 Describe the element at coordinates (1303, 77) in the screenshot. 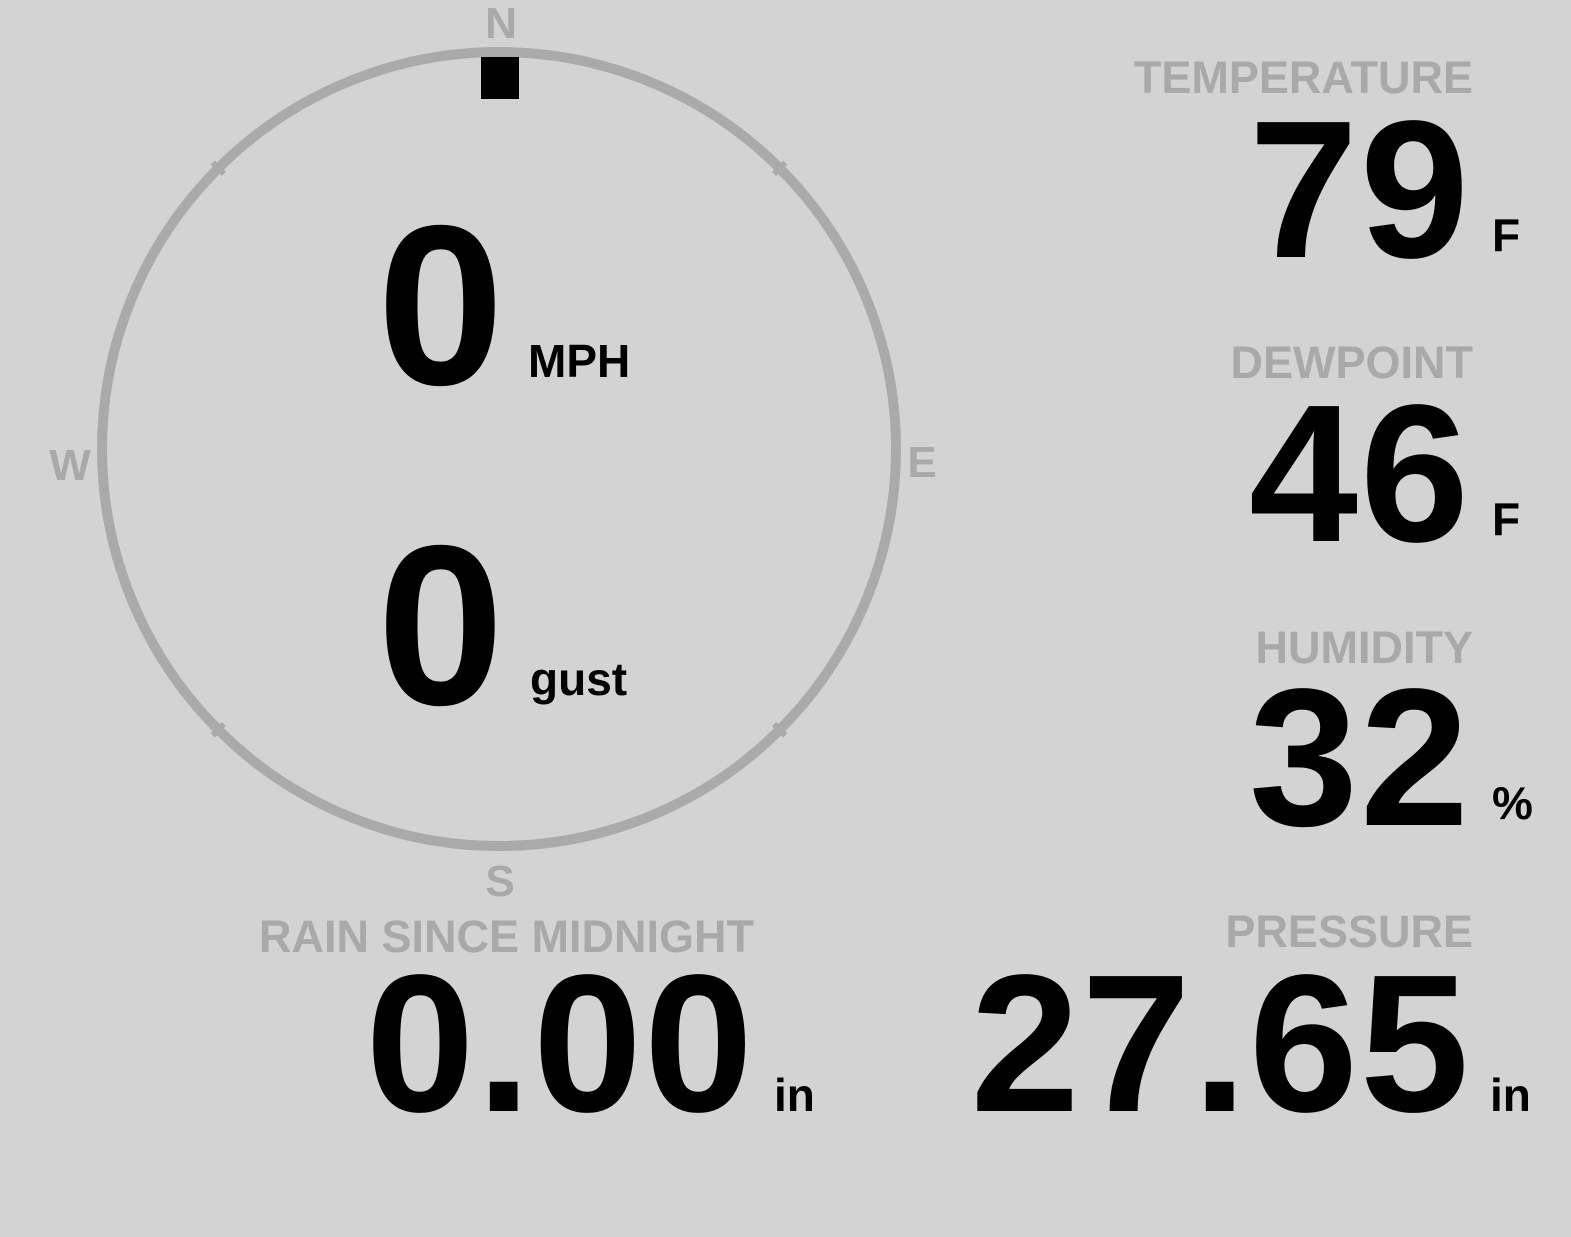

I see `temperature-label: TEMPERATURE` at that location.